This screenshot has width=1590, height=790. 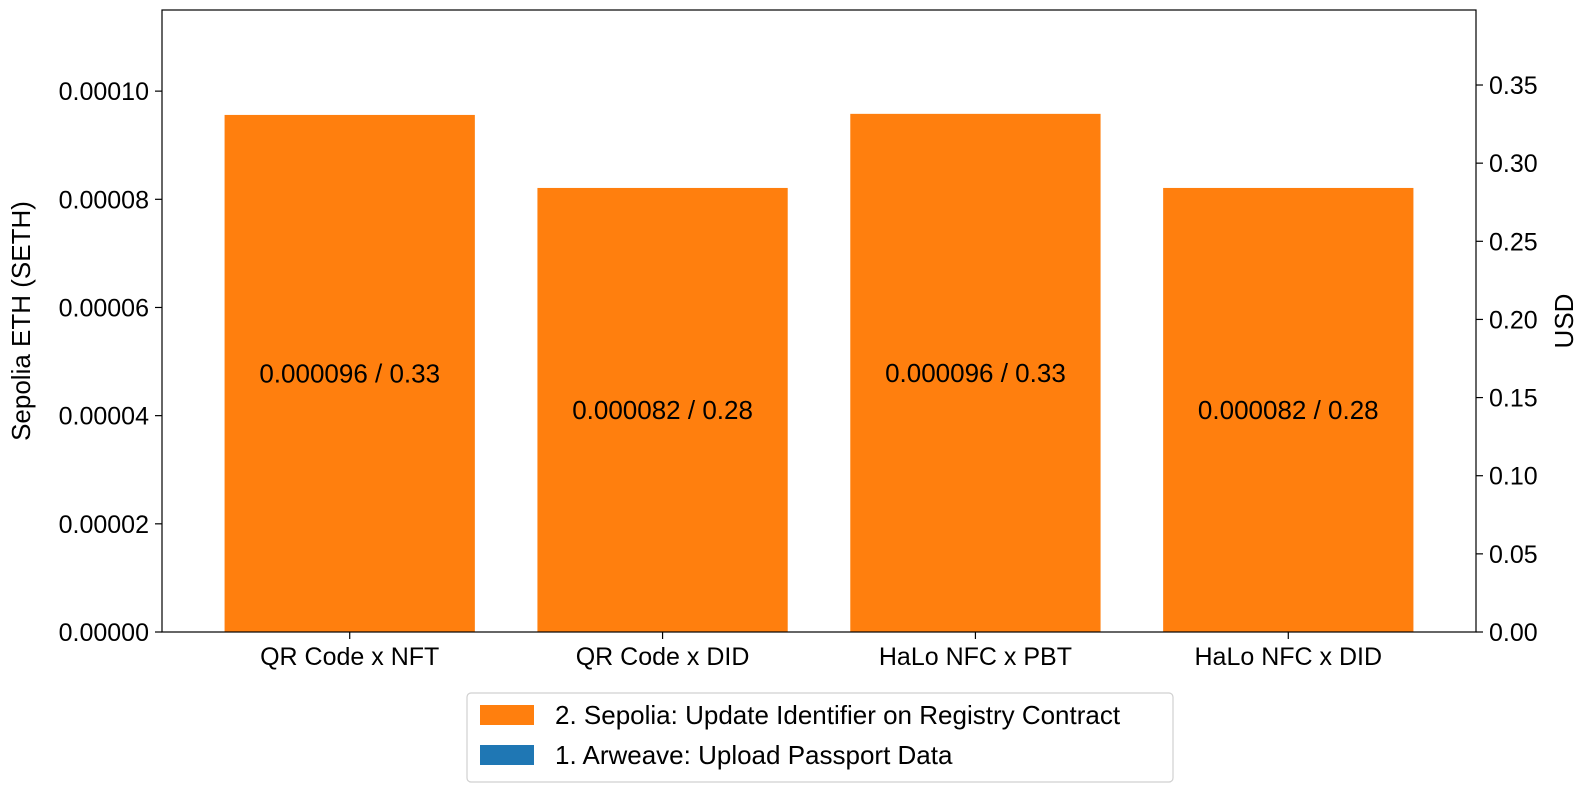 I want to click on y2-tick-label: 0.20, so click(x=1513, y=320).